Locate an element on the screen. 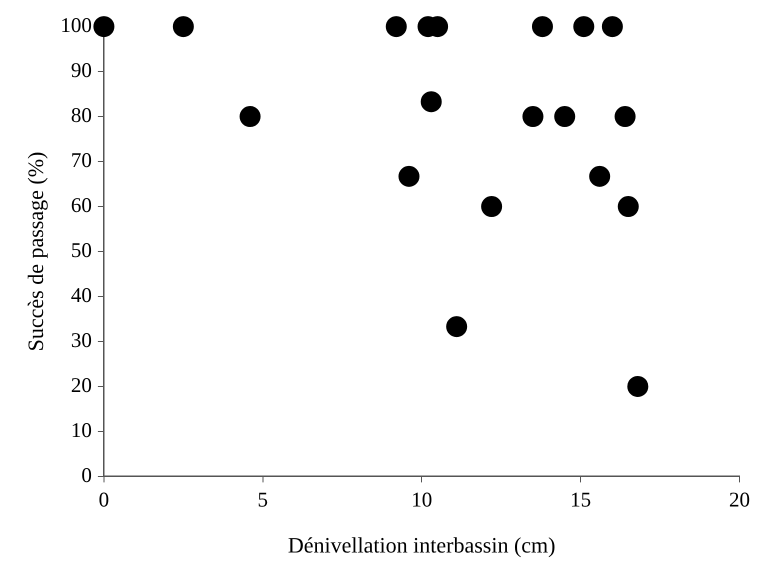 This screenshot has height=578, width=764. x-tick-label: 0 is located at coordinates (104, 500).